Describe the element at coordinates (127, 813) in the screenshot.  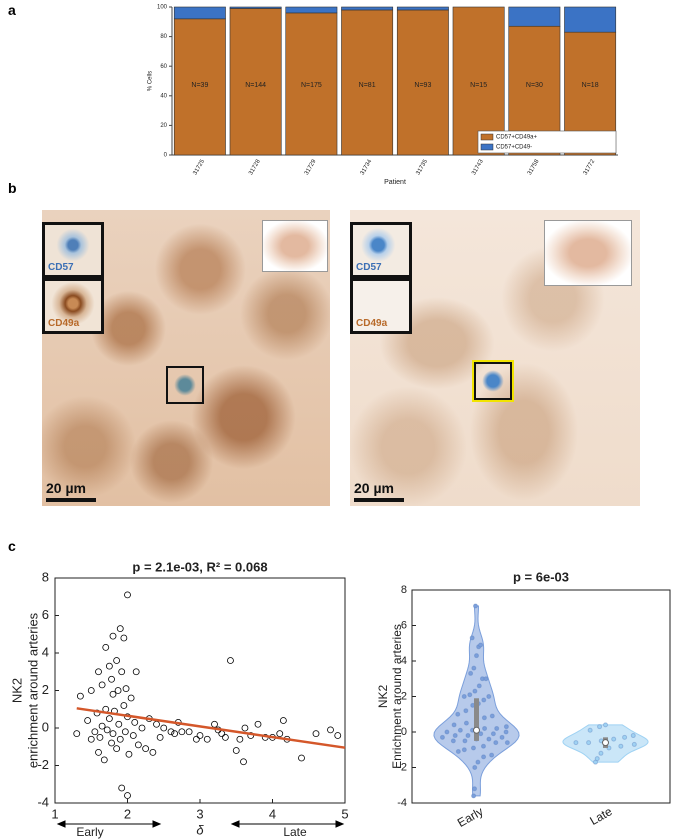
I see `x-tick-label: 2` at that location.